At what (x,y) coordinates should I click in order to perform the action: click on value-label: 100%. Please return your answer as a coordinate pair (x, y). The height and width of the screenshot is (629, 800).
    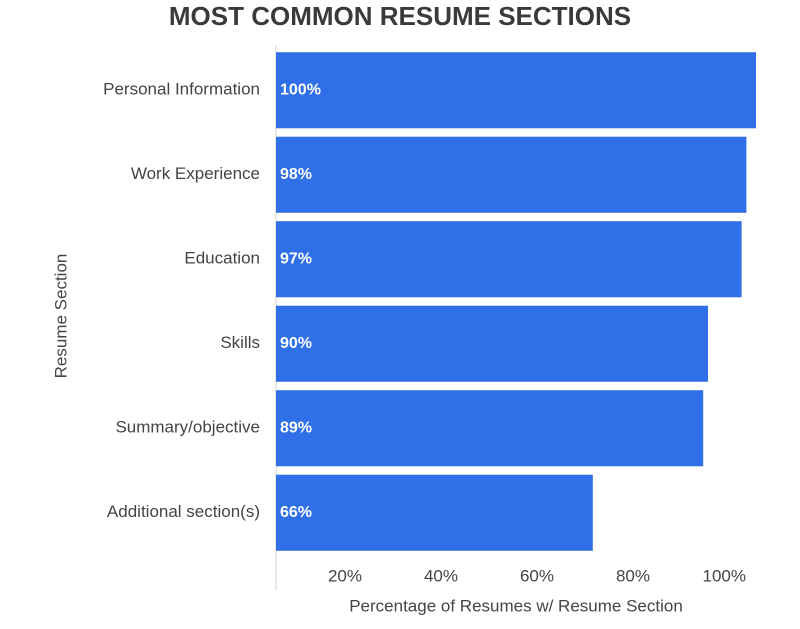
    Looking at the image, I should click on (300, 89).